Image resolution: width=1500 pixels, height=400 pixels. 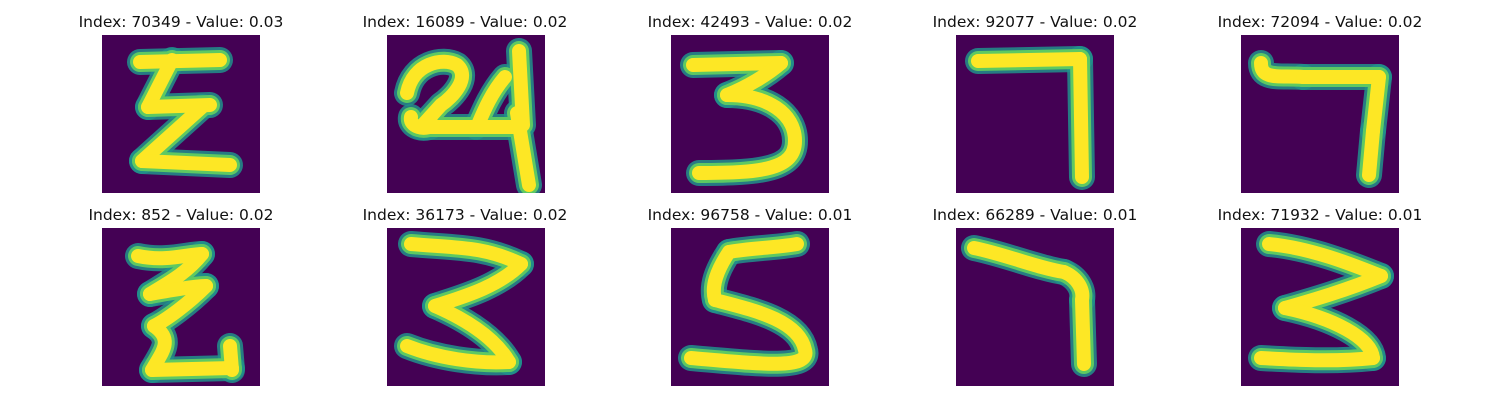 What do you see at coordinates (181, 215) in the screenshot?
I see `panel-title: Index: 852 - Value: 0.02` at bounding box center [181, 215].